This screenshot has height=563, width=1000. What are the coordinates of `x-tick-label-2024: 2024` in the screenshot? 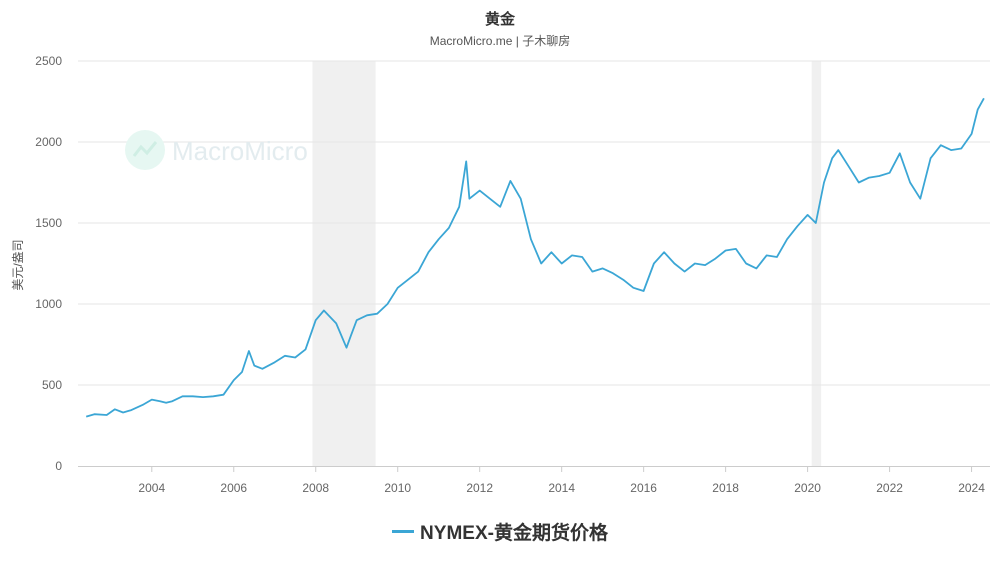 It's located at (971, 488).